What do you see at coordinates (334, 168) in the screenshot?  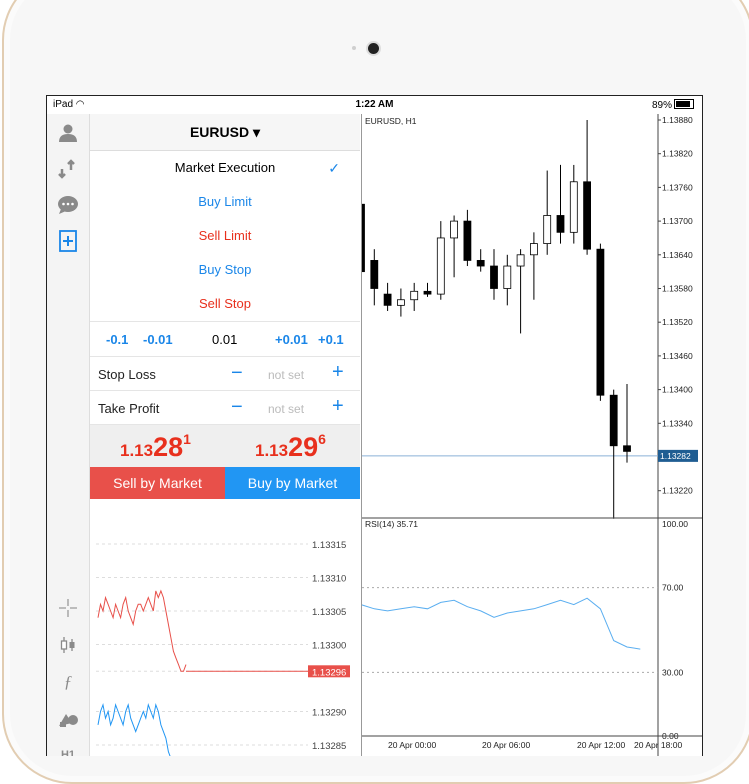 I see `checkmark-icon: ✓` at bounding box center [334, 168].